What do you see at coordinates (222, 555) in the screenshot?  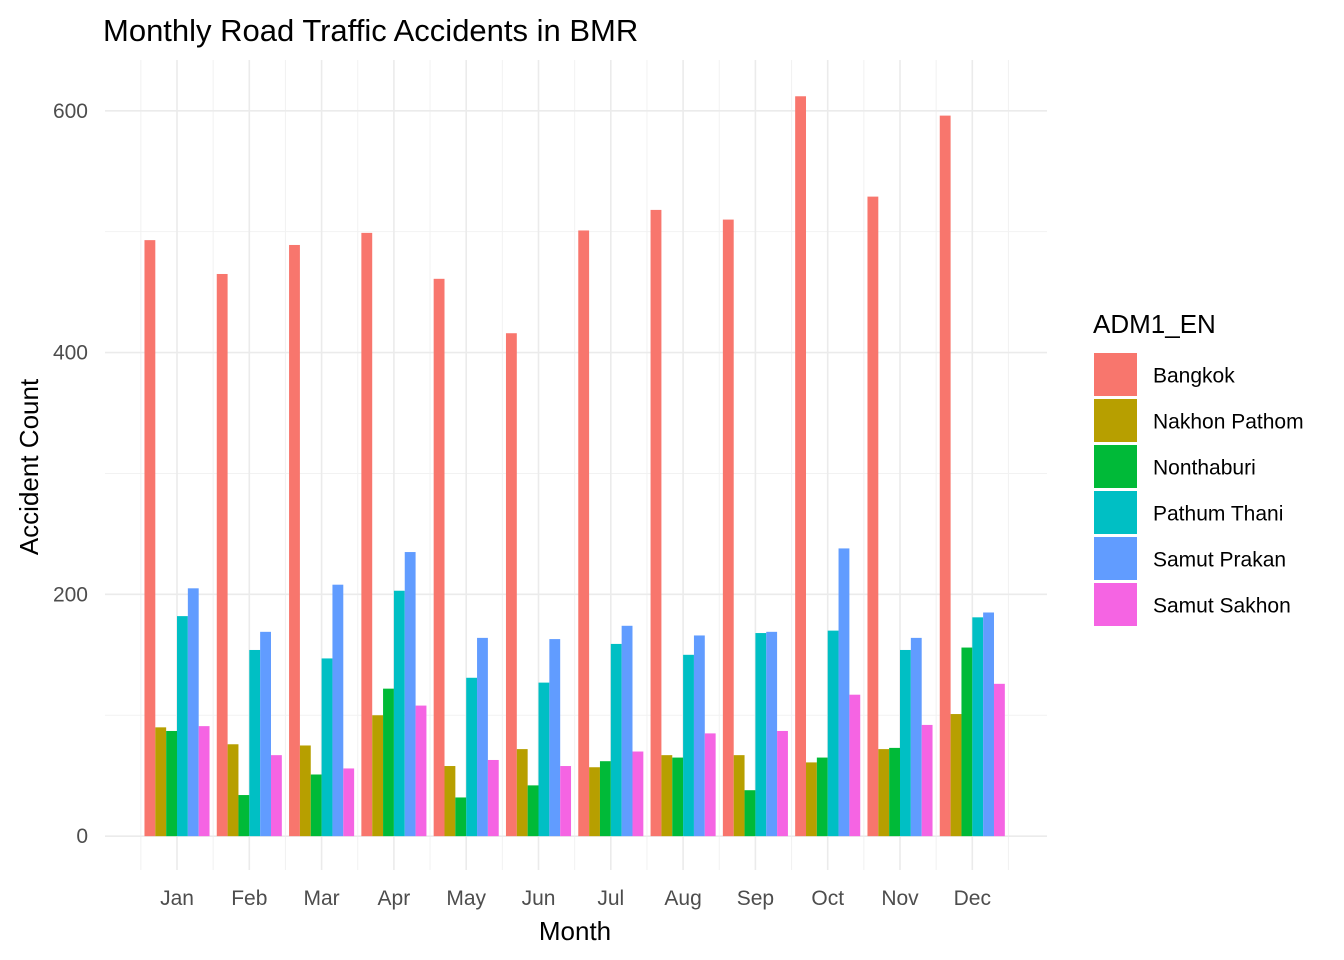 I see `bar-bangkok-feb` at bounding box center [222, 555].